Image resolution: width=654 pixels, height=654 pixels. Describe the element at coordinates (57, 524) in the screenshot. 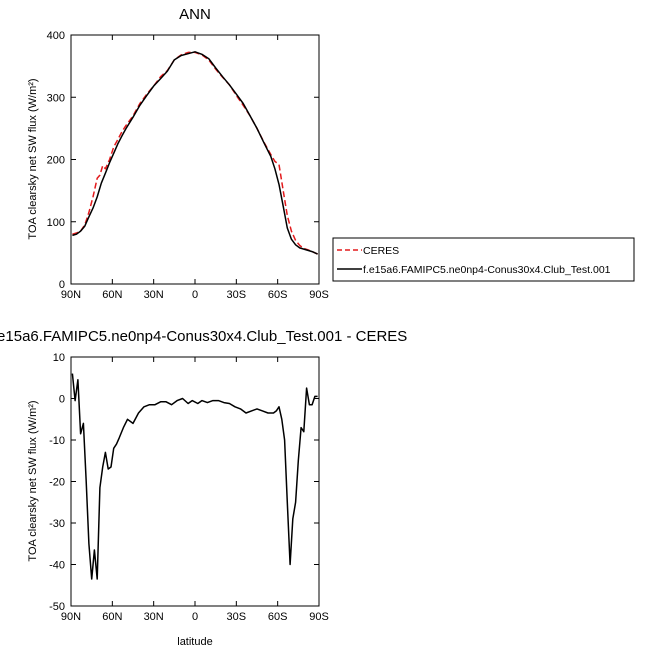

I see `y-tick-label: -30` at that location.